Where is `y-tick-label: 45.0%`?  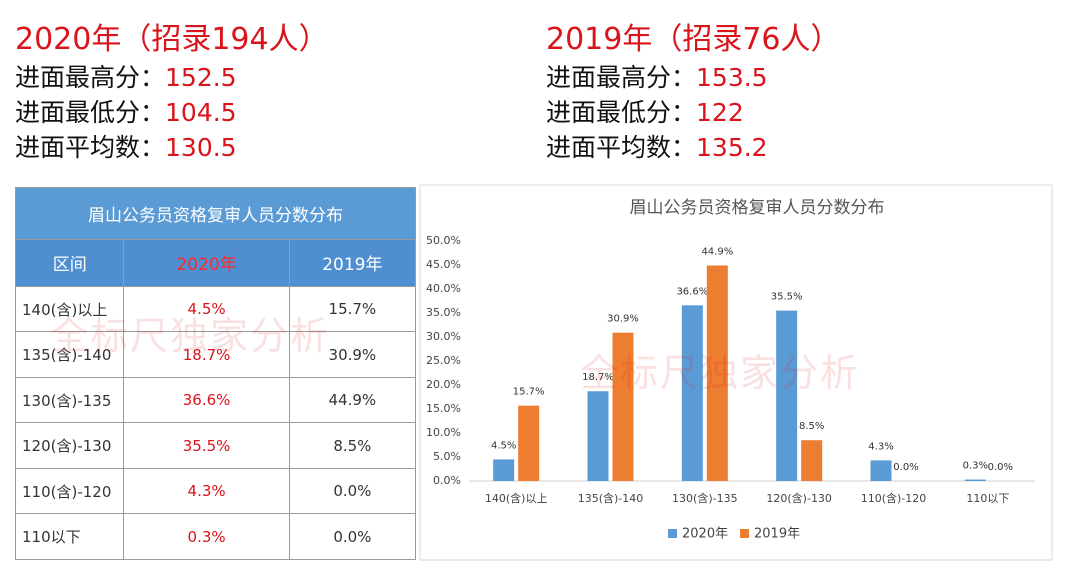 y-tick-label: 45.0% is located at coordinates (443, 264).